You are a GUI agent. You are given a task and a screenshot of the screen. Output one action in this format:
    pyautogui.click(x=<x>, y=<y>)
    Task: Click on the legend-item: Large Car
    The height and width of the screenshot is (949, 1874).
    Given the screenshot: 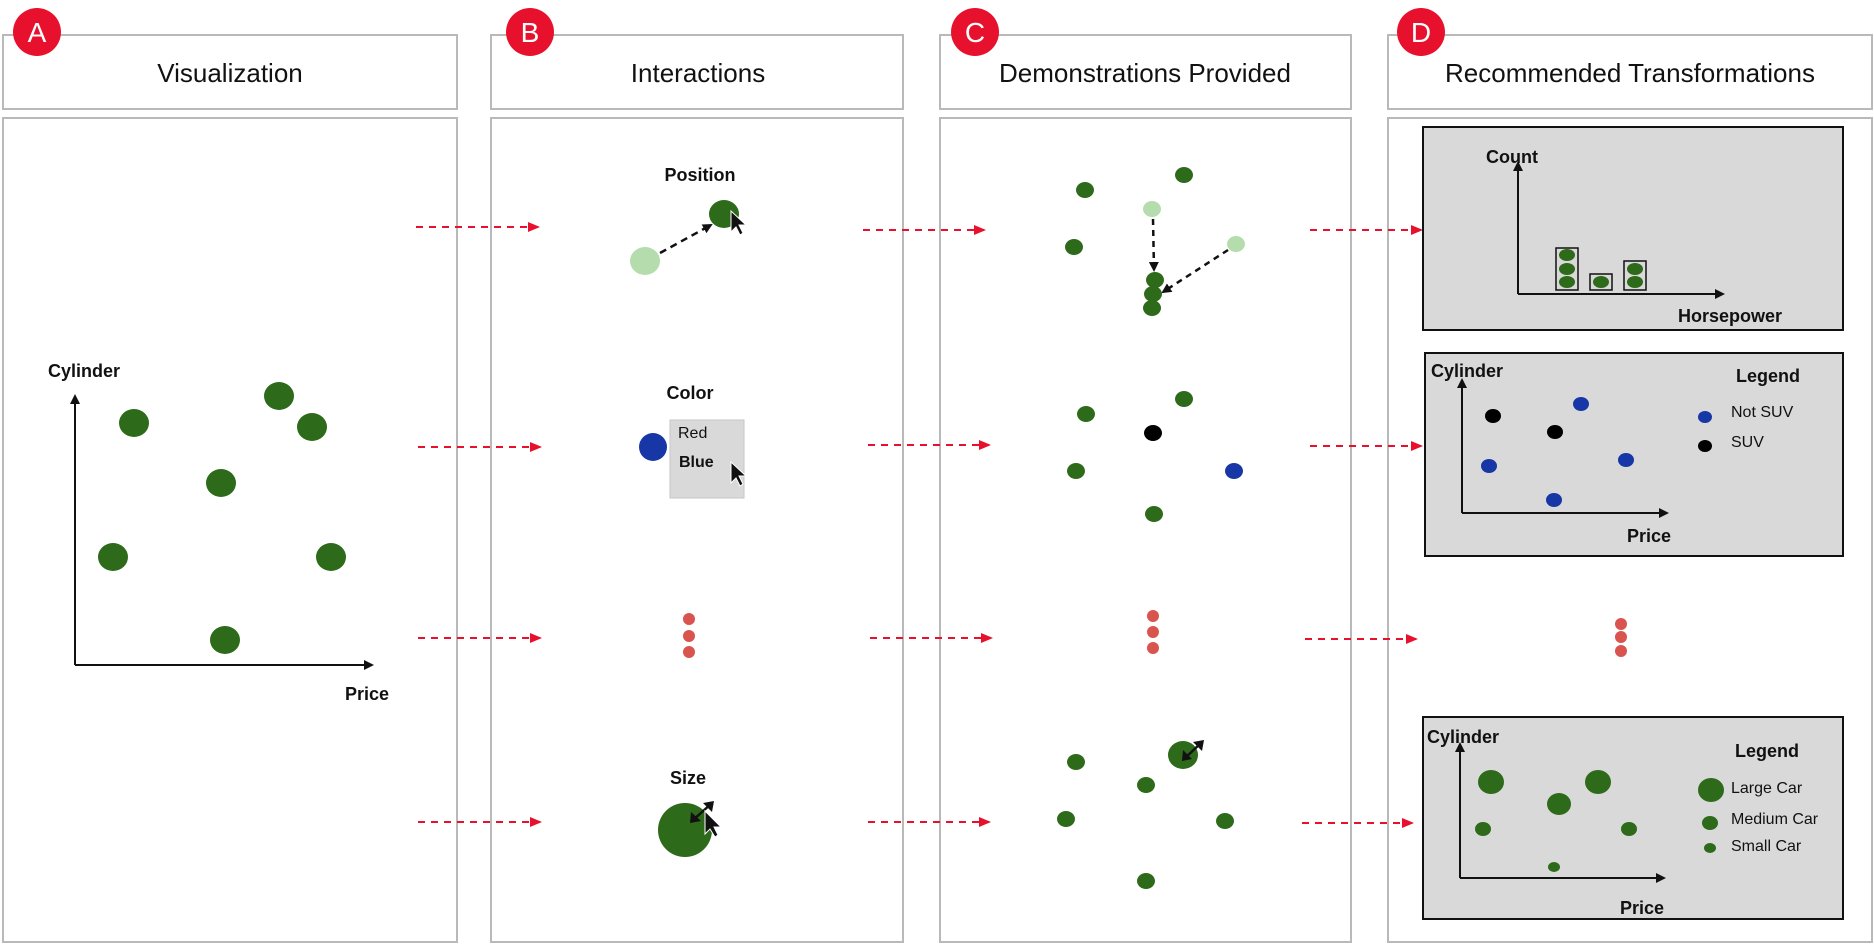 What is the action you would take?
    pyautogui.click(x=1767, y=788)
    